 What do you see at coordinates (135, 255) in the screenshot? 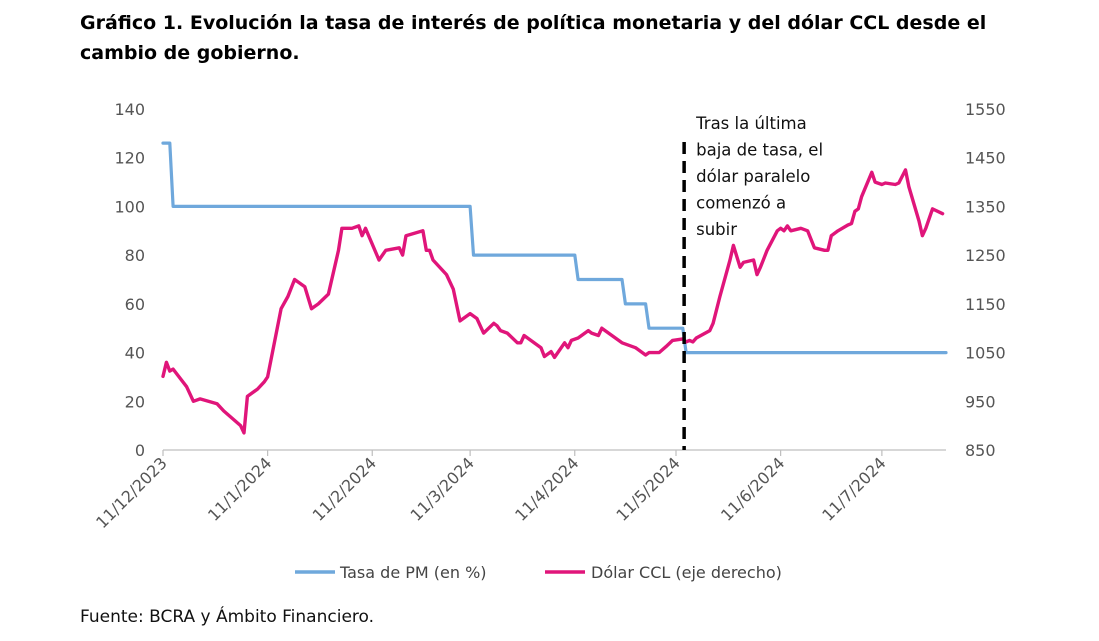
I see `y-left-tick-label: 80` at bounding box center [135, 255].